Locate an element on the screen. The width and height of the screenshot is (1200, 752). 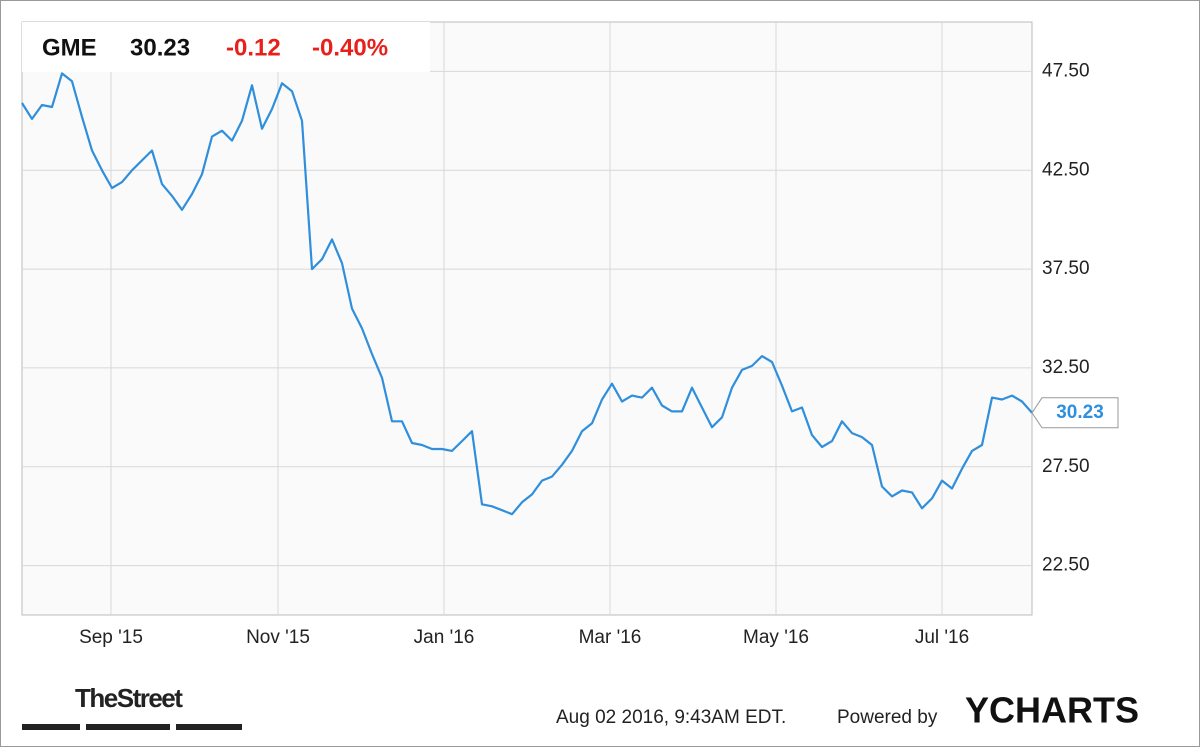
change-pct: -0.40% is located at coordinates (350, 47).